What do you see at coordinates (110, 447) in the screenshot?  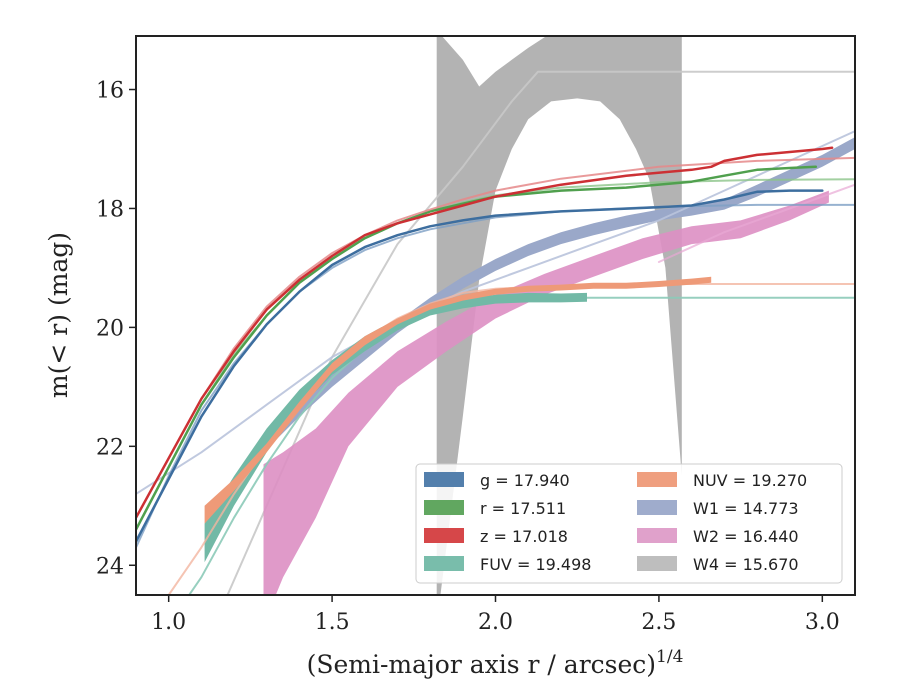 I see `y-tick-label: 22` at bounding box center [110, 447].